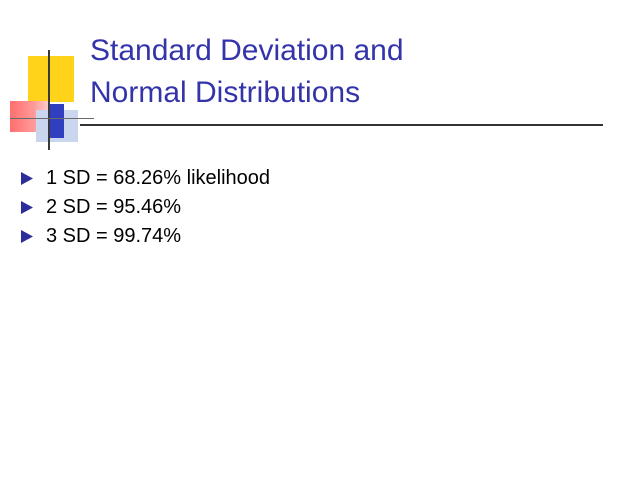  I want to click on bullet-text: 2 SD = 95.46%, so click(114, 207).